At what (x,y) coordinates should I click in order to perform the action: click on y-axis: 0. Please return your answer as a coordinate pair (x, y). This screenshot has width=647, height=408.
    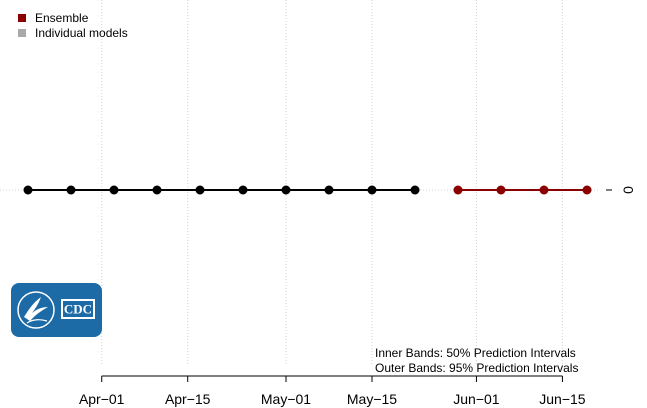
    Looking at the image, I should click on (621, 190).